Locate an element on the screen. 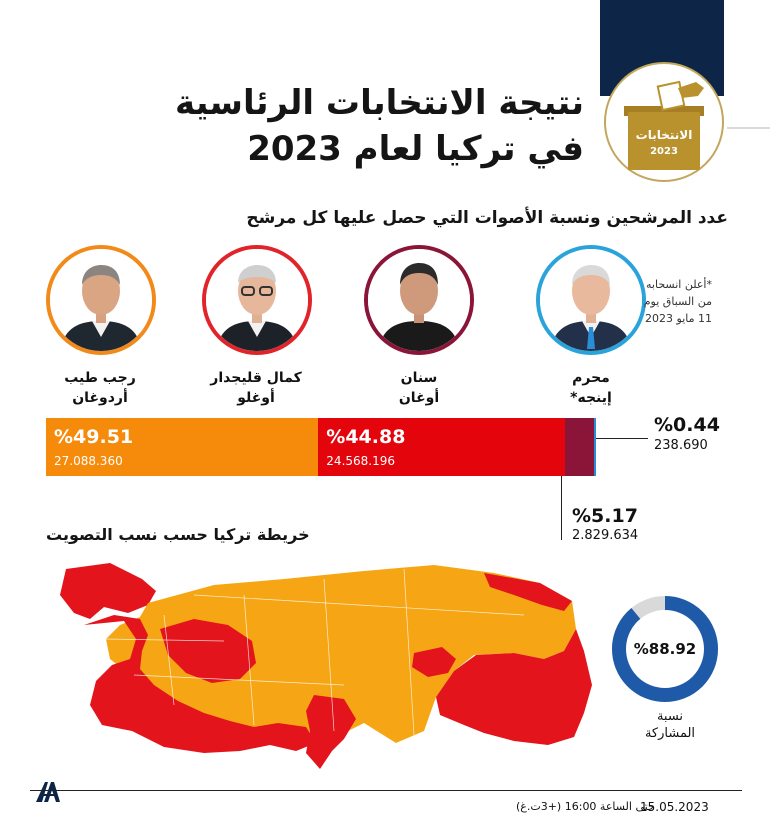  map-region-erdogan-majority is located at coordinates (341, 654).